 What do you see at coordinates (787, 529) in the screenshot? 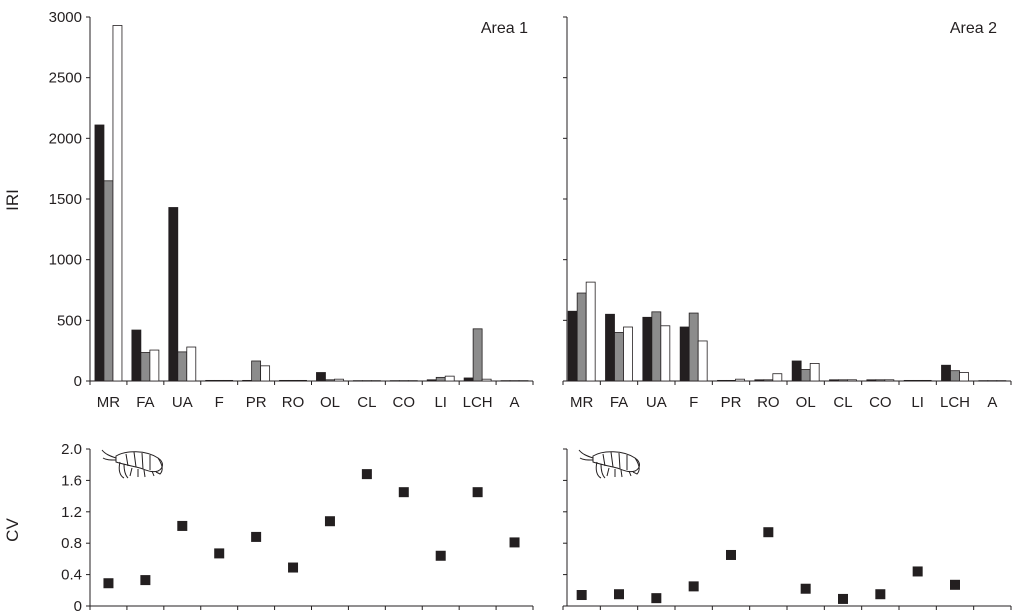
I see `cv-area2-panel` at bounding box center [787, 529].